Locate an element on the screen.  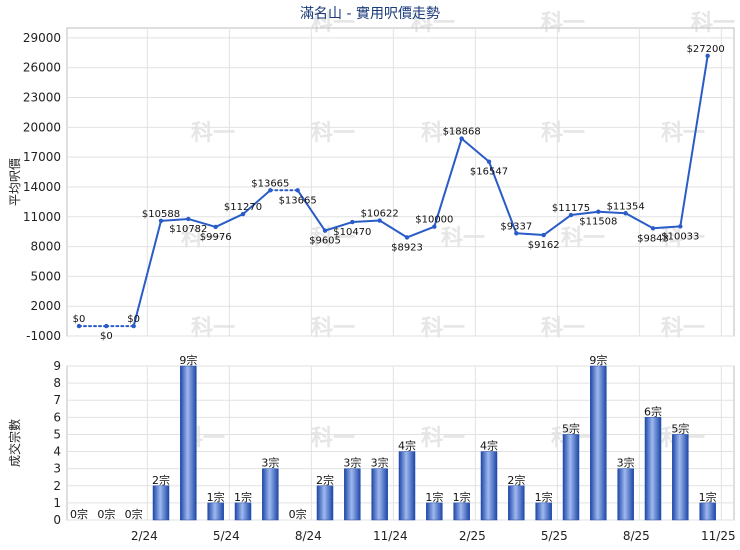
bar-y-tick-label: 9 is located at coordinates (57, 366).